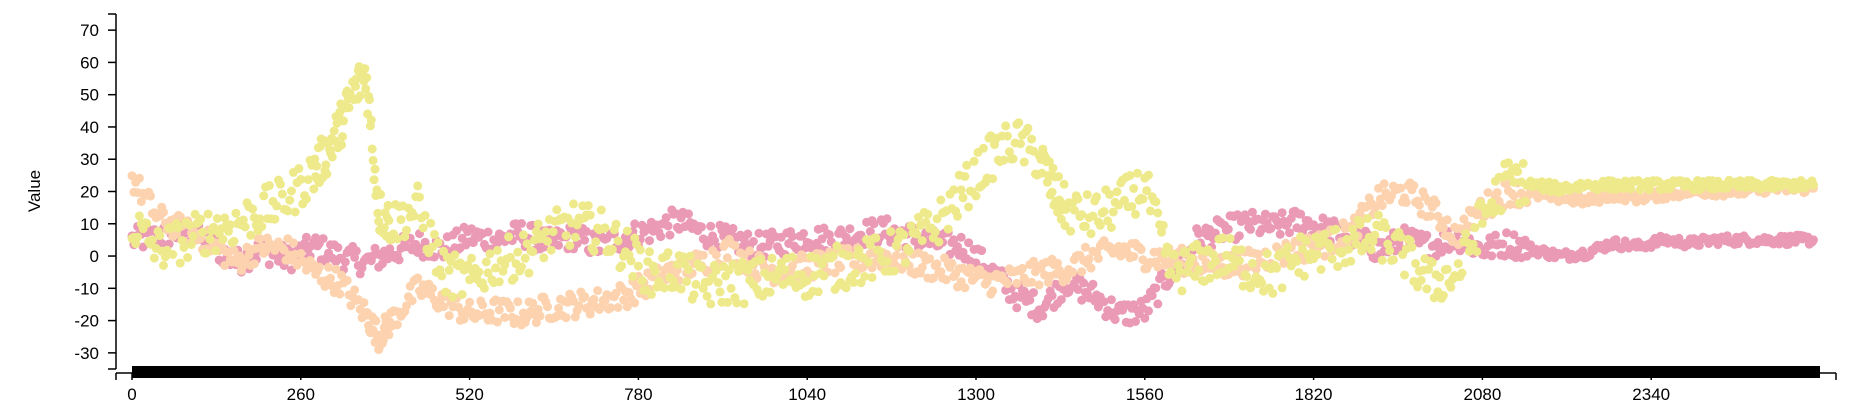 The width and height of the screenshot is (1858, 416). What do you see at coordinates (976, 372) in the screenshot?
I see `range-brush-bar` at bounding box center [976, 372].